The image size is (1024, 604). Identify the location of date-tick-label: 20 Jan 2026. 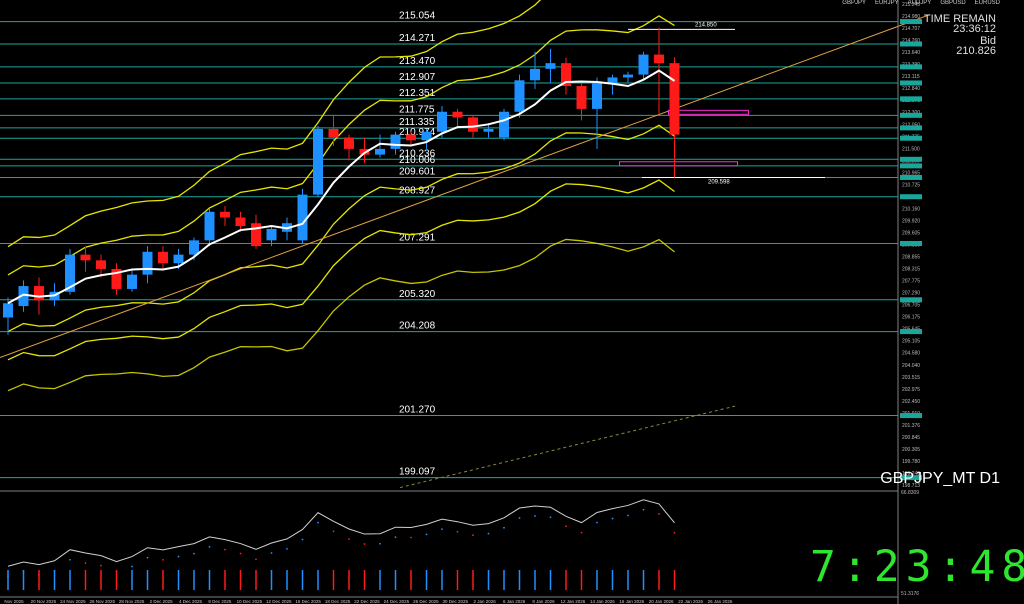
(661, 601).